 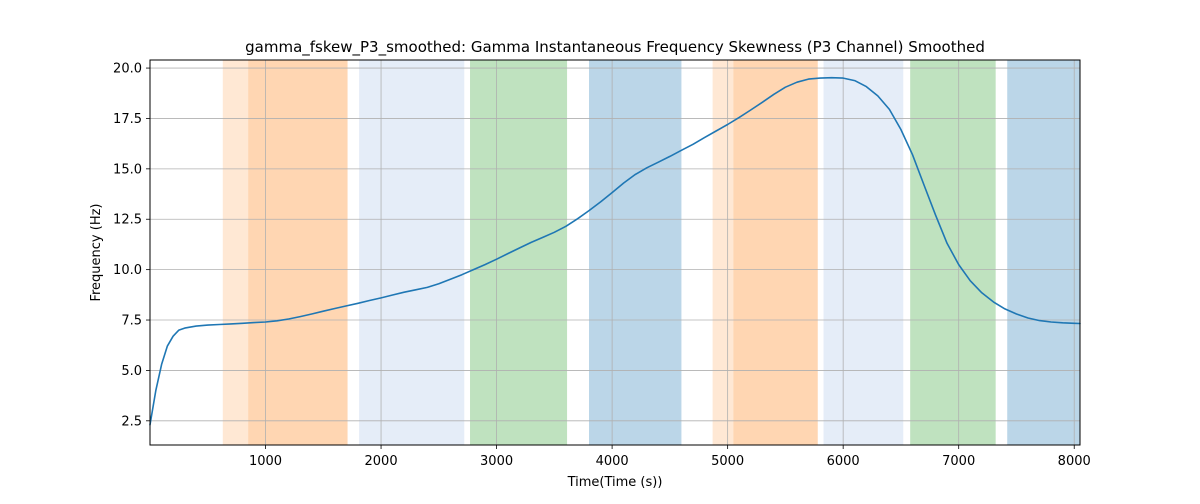 What do you see at coordinates (127, 220) in the screenshot?
I see `y-tick-label: 12.5` at bounding box center [127, 220].